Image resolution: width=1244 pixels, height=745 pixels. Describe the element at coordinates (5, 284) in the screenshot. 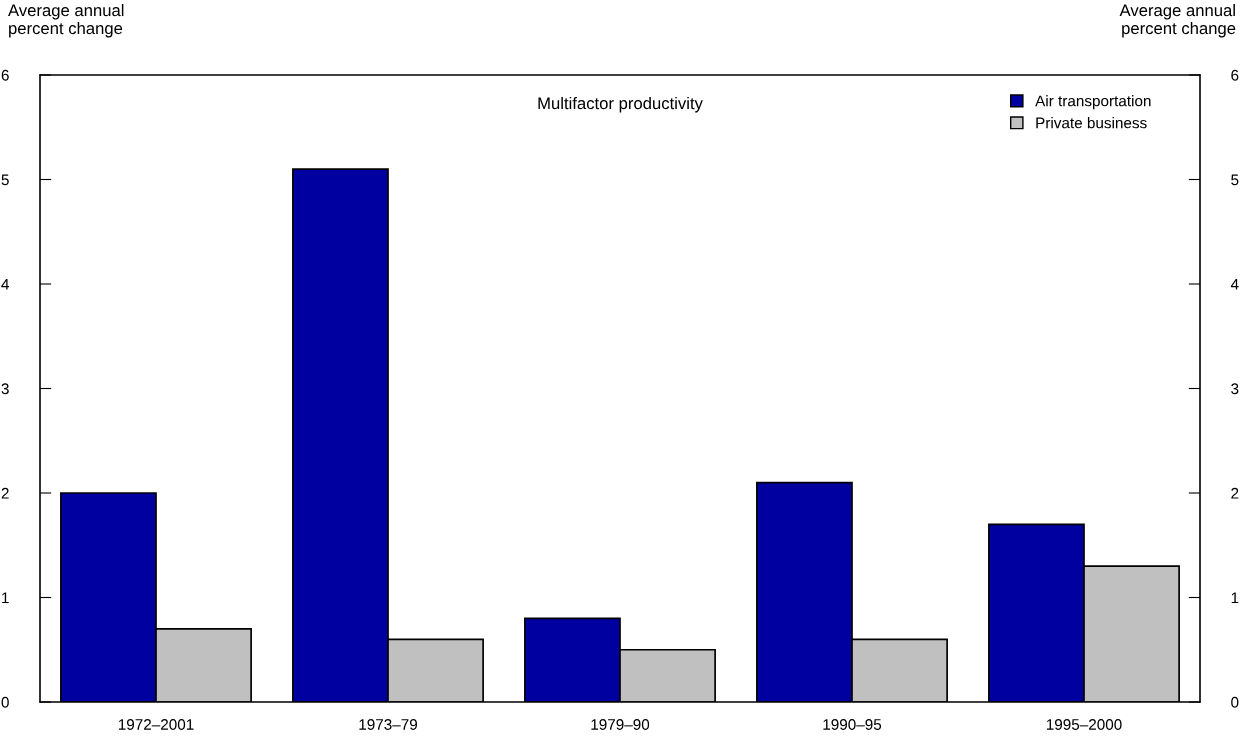

I see `y-tick-label: 4` at that location.